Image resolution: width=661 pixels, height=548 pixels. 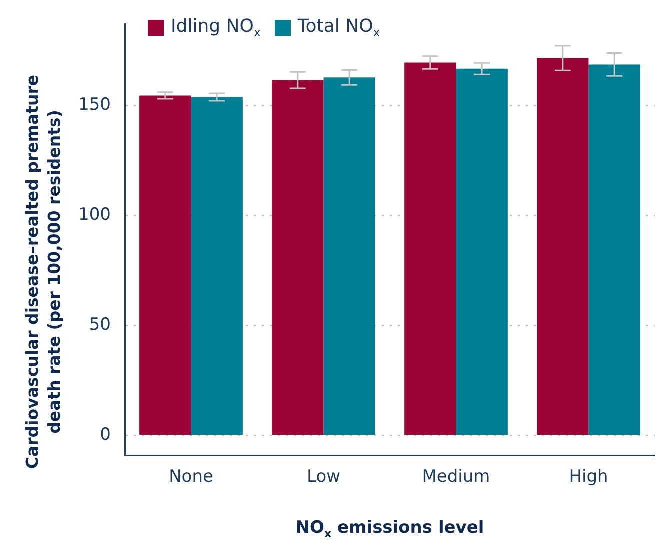 I want to click on x-axis-title: NO$_{x}$ emissions level, so click(x=390, y=529).